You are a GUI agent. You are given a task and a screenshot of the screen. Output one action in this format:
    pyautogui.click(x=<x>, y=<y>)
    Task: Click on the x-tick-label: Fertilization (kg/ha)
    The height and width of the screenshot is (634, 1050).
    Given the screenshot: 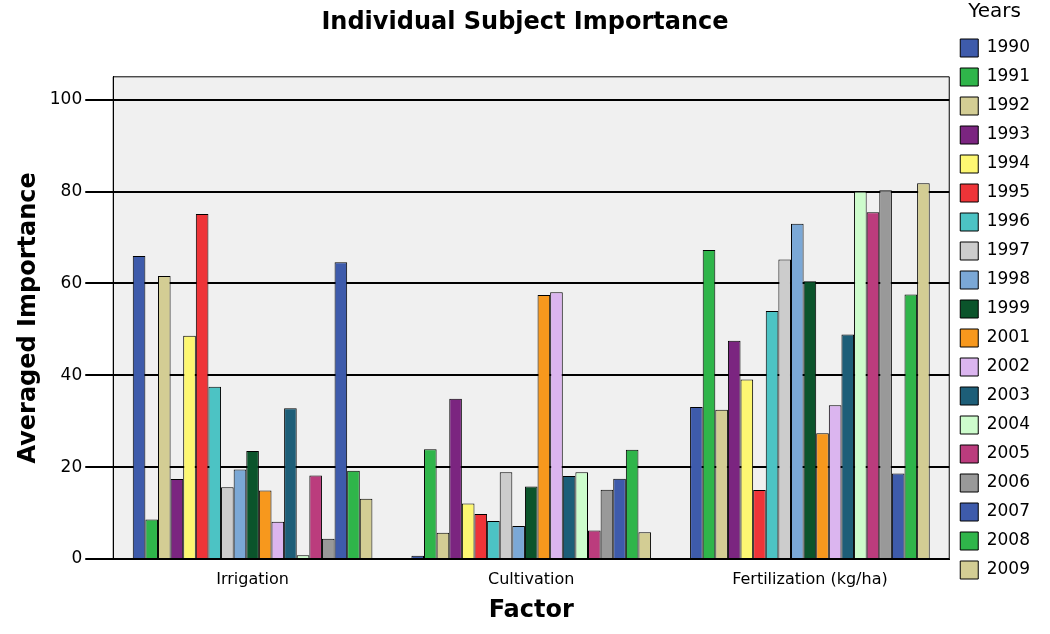 What is the action you would take?
    pyautogui.click(x=810, y=578)
    